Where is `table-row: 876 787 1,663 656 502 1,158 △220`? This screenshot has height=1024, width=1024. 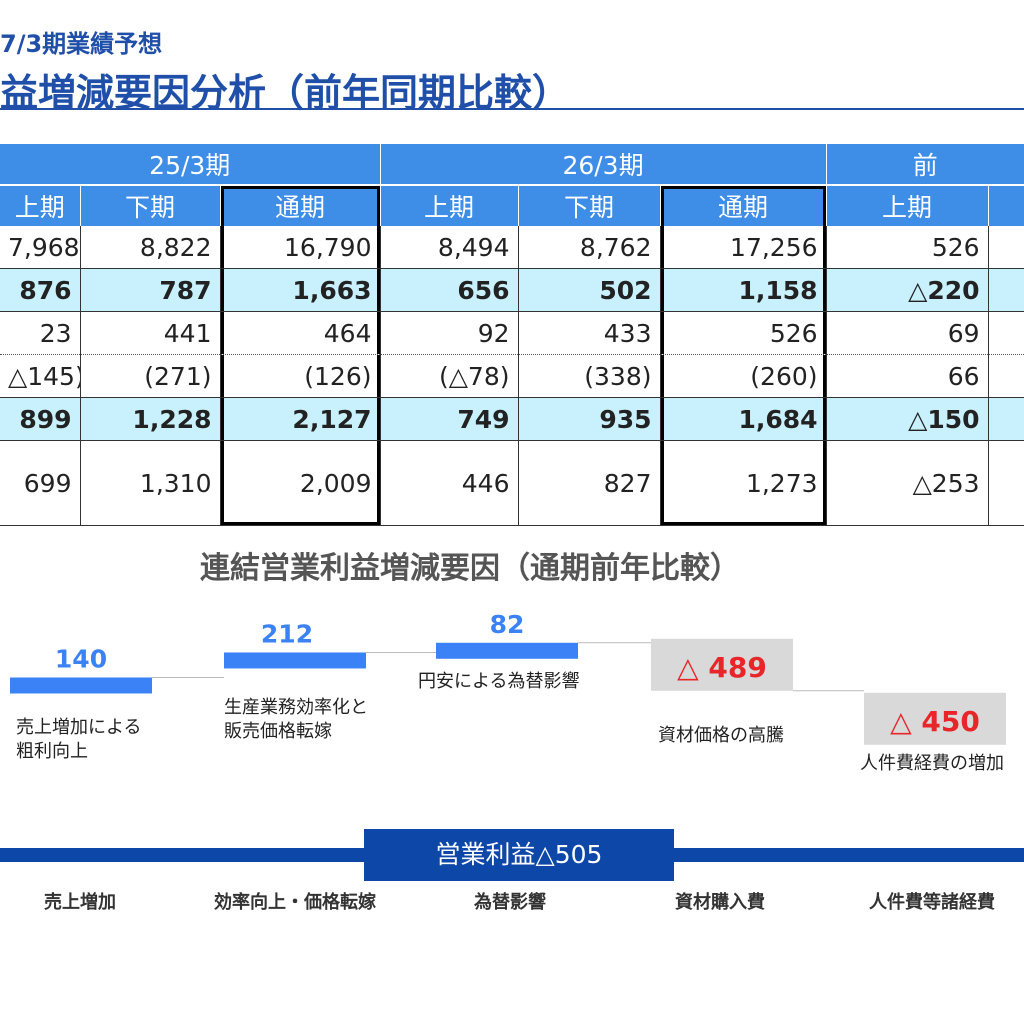 table-row: 876 787 1,663 656 502 1,158 △220 is located at coordinates (512, 290).